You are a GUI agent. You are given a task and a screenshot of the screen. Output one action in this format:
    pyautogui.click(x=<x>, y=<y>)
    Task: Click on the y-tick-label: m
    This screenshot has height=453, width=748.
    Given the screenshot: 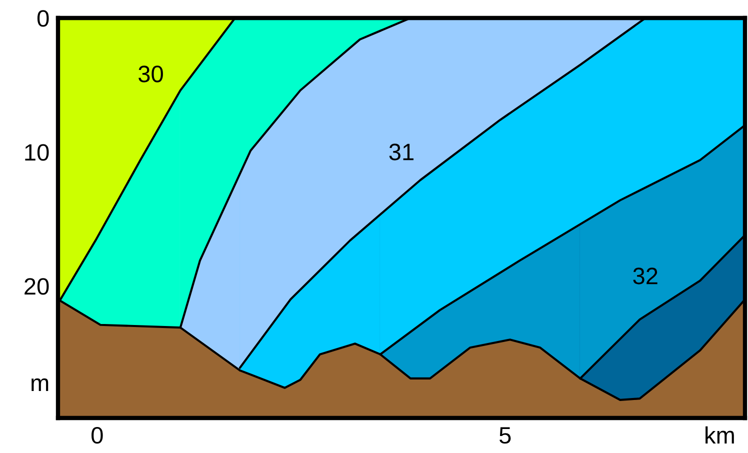 What is the action you would take?
    pyautogui.click(x=40, y=385)
    